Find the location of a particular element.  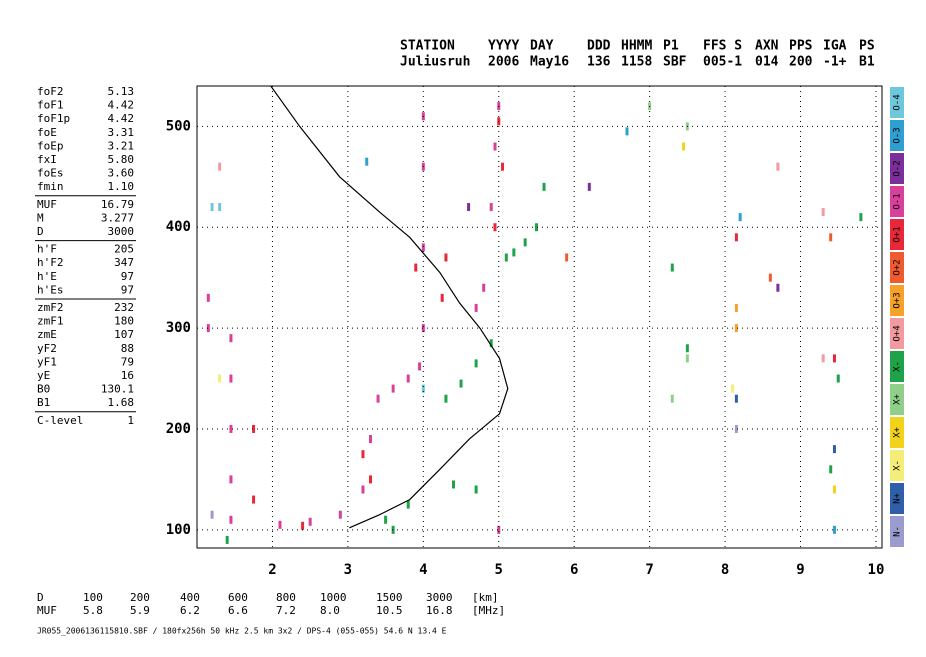

legend-label: X+ is located at coordinates (898, 399).